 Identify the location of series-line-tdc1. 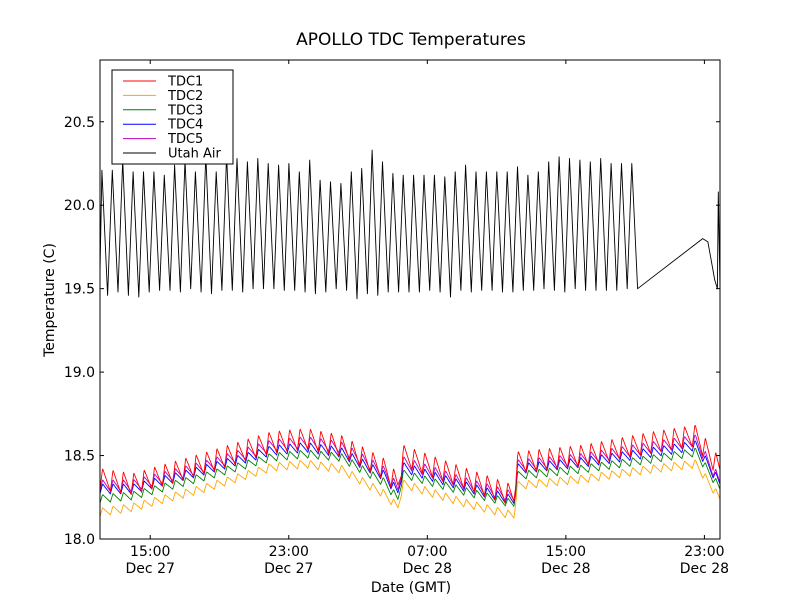
(410, 464).